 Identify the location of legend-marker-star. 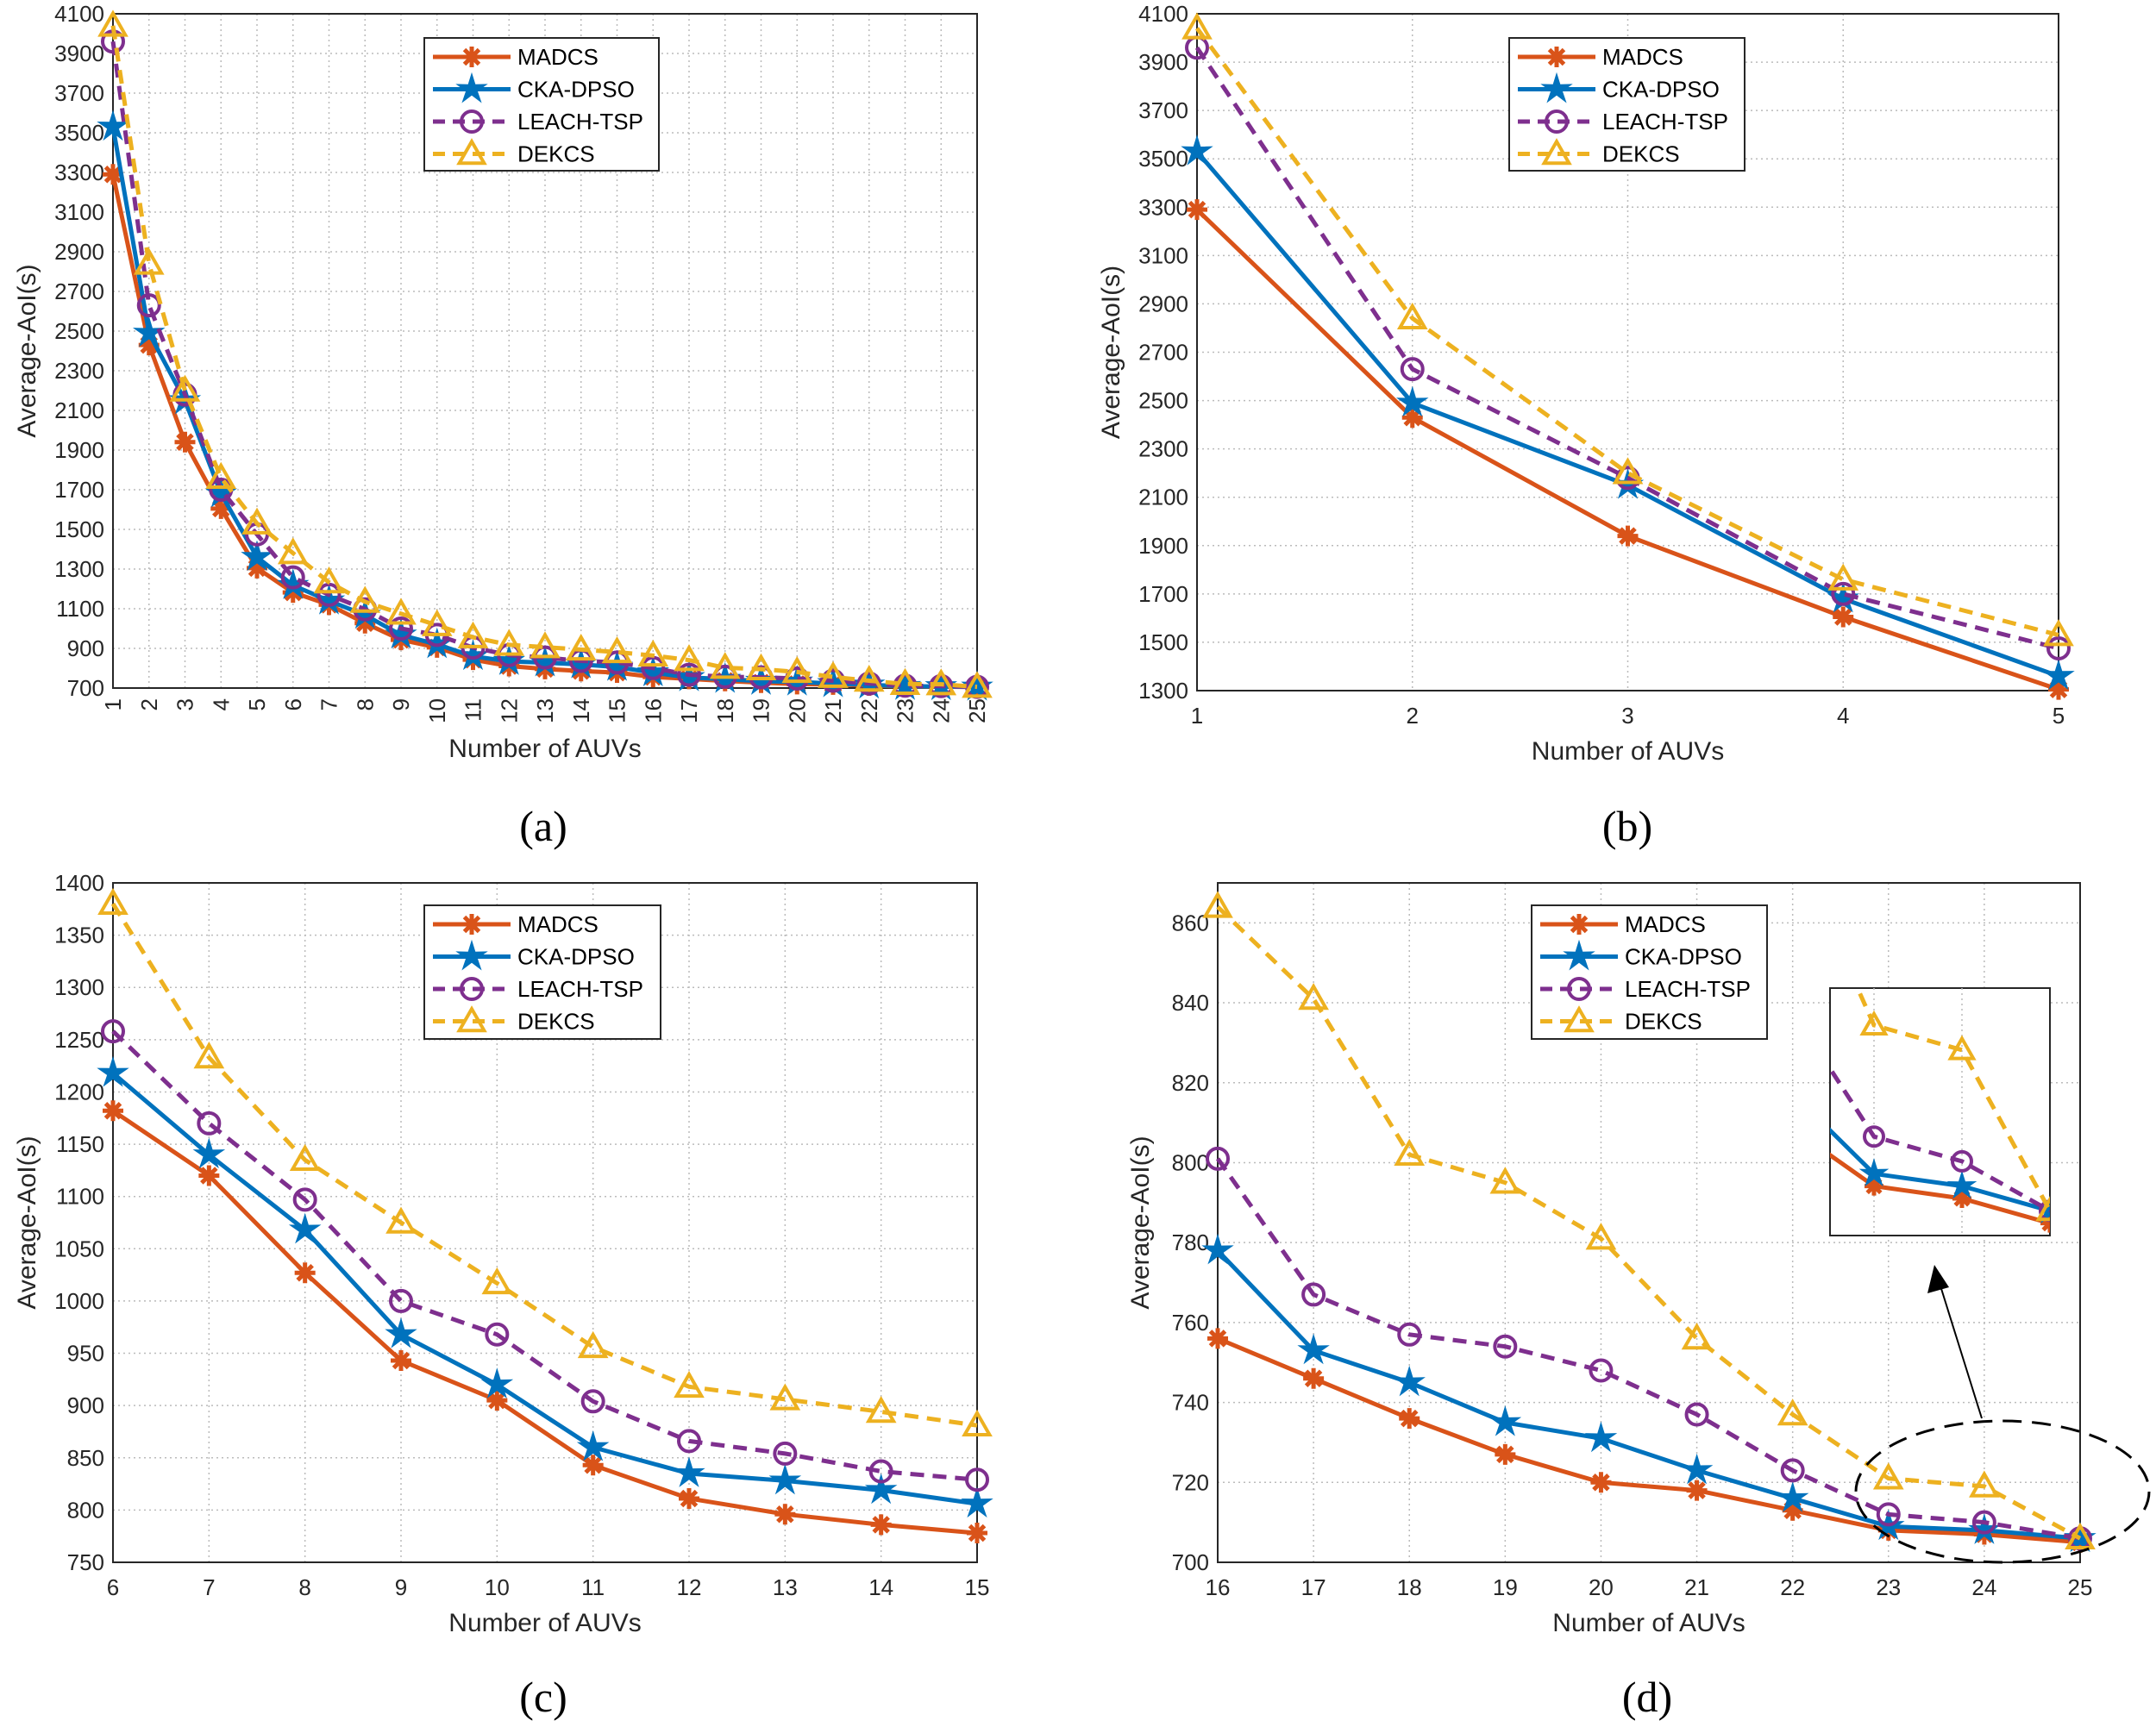
(1556, 87).